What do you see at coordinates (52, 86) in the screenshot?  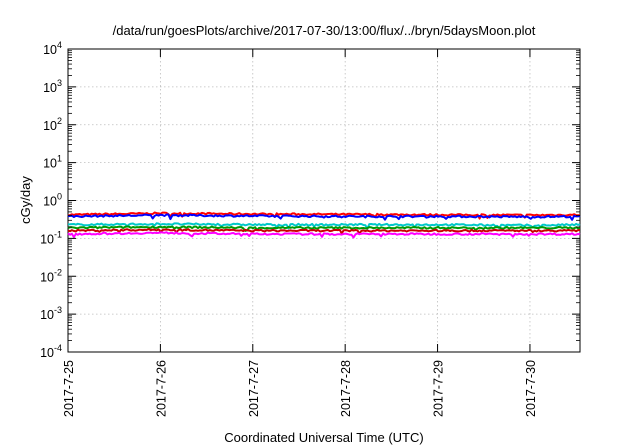 I see `y-tick-label: 10³` at bounding box center [52, 86].